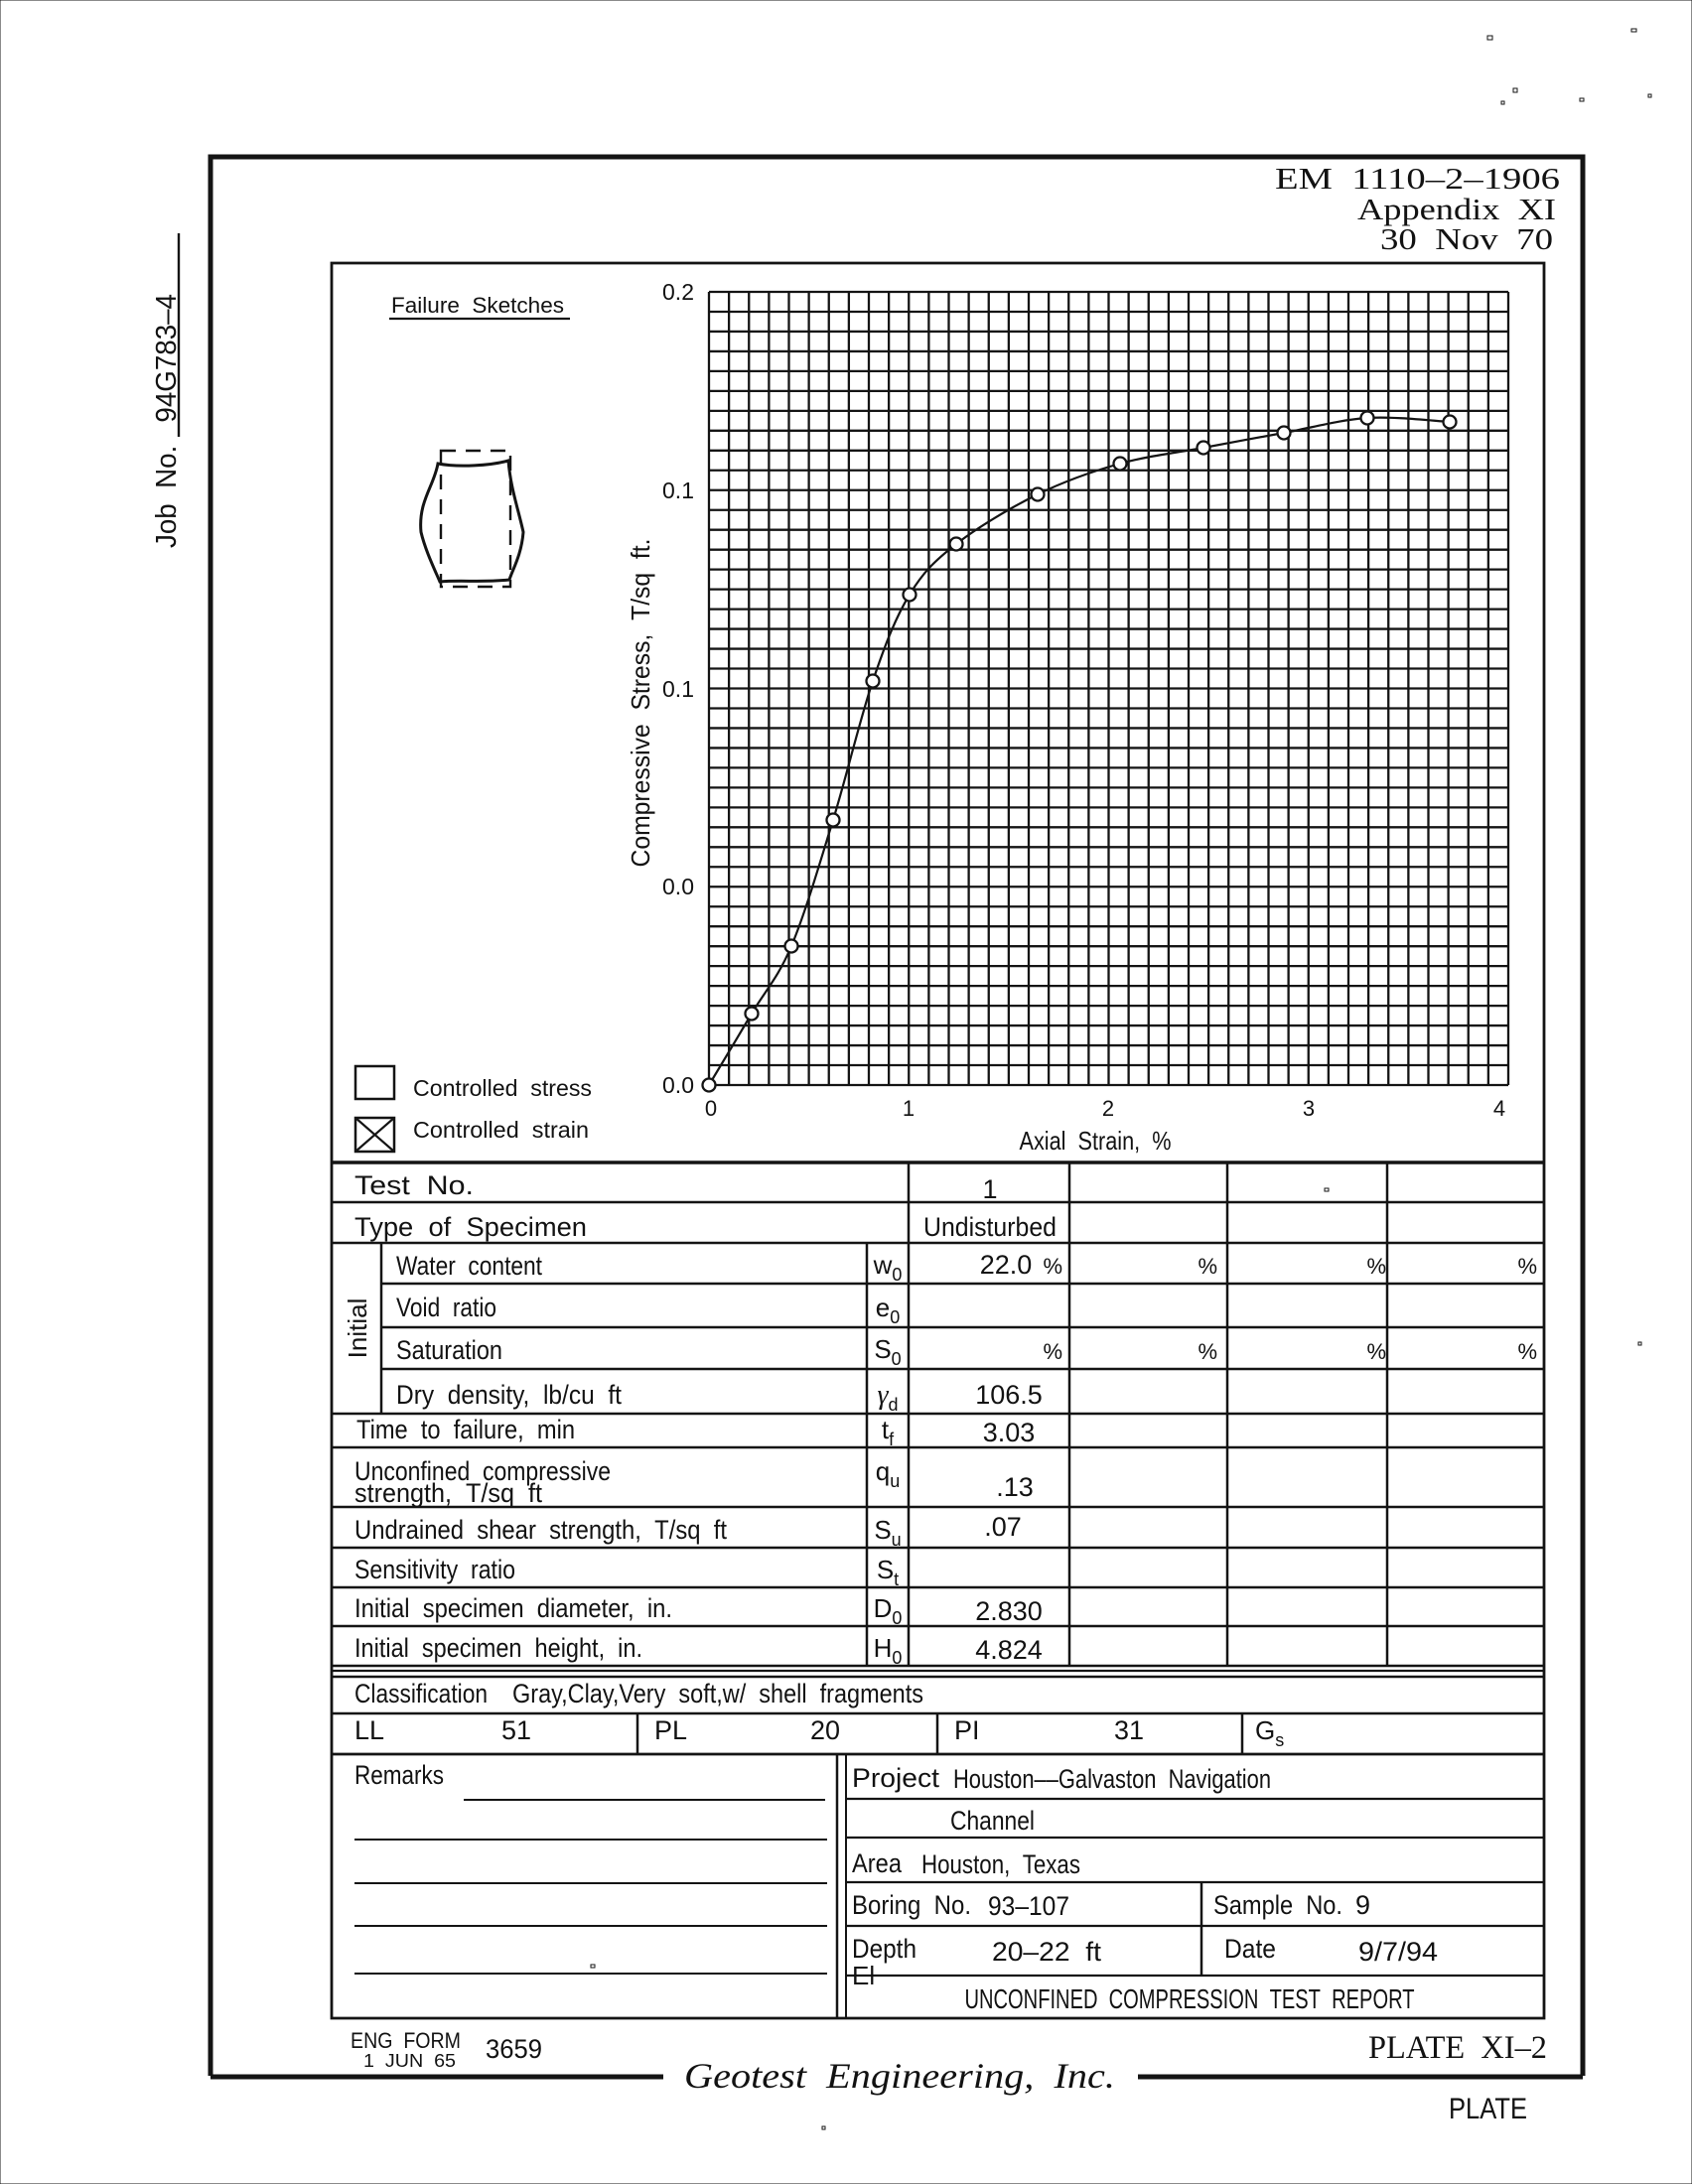  I want to click on svg-text: 22.0, so click(1006, 1265).